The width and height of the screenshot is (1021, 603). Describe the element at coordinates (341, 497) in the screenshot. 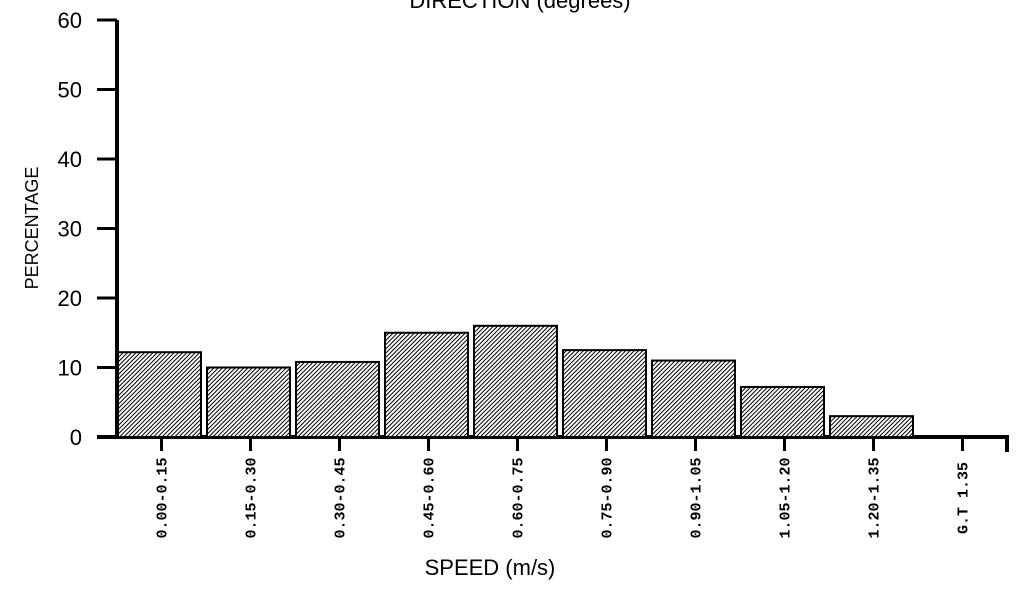

I see `x-tick-label: 0.30-0.45` at that location.